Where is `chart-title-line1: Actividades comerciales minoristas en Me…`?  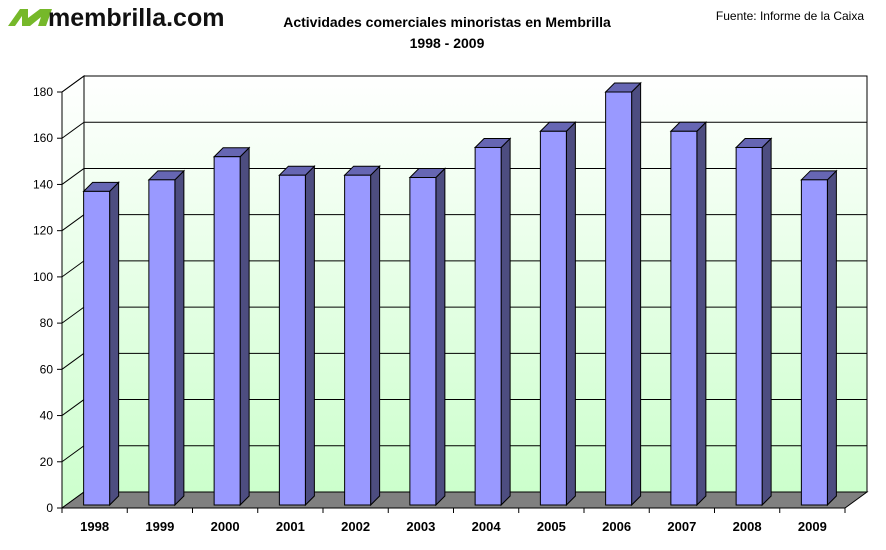
chart-title-line1: Actividades comerciales minoristas en Me… is located at coordinates (447, 22).